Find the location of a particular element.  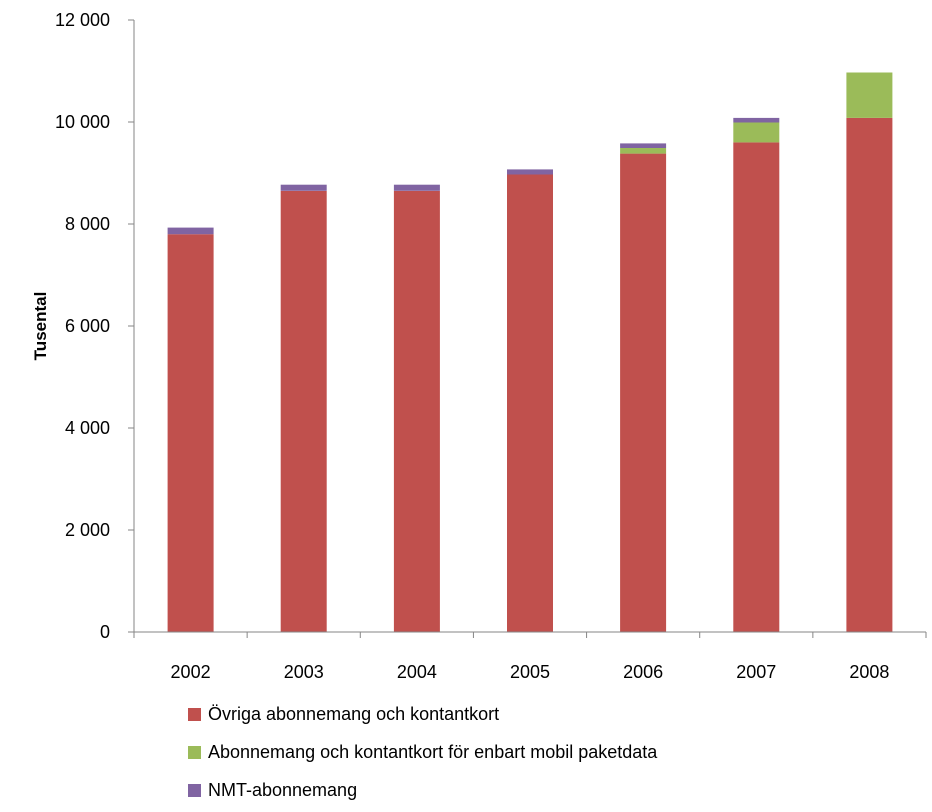

x-tick-label: 2007 is located at coordinates (756, 672).